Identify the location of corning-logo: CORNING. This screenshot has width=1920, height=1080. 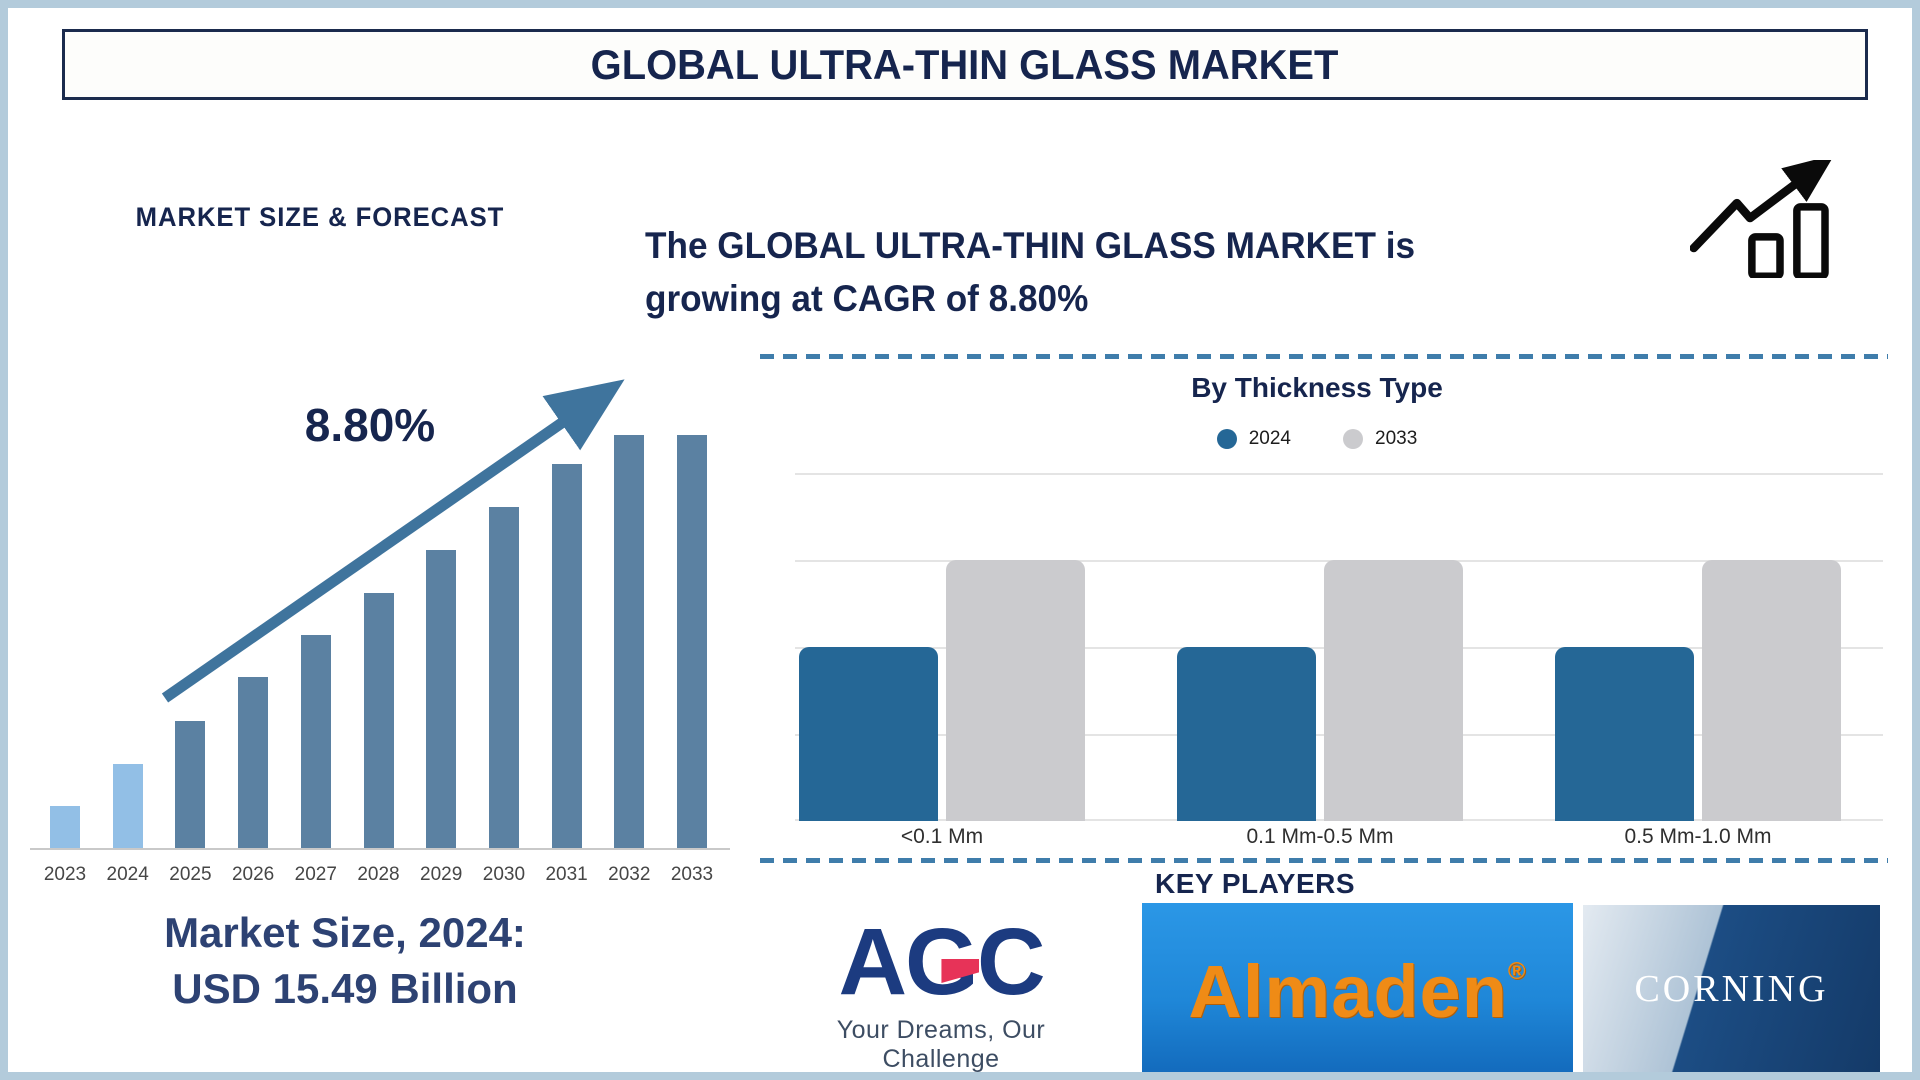
(1731, 988).